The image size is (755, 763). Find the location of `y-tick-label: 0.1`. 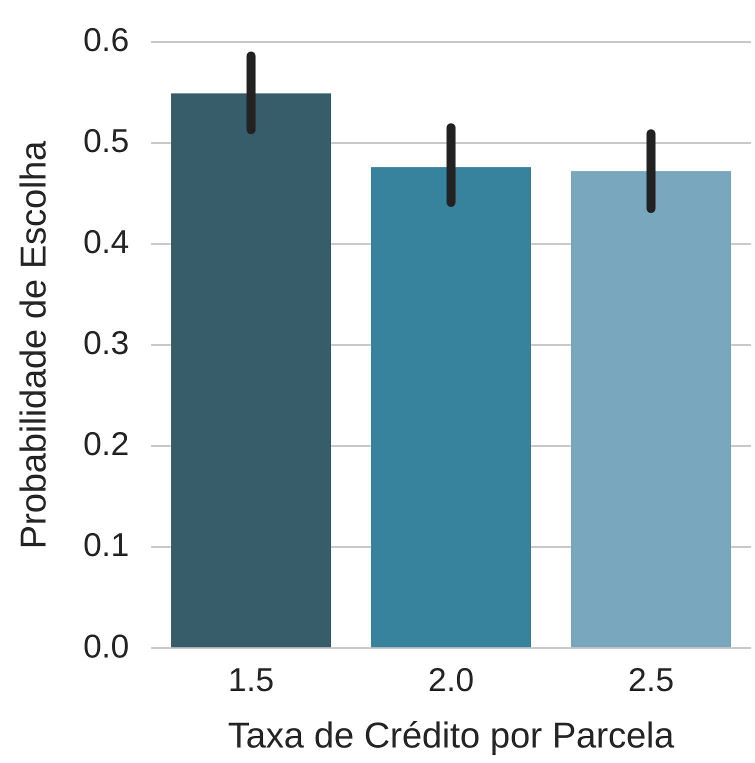

y-tick-label: 0.1 is located at coordinates (106, 545).